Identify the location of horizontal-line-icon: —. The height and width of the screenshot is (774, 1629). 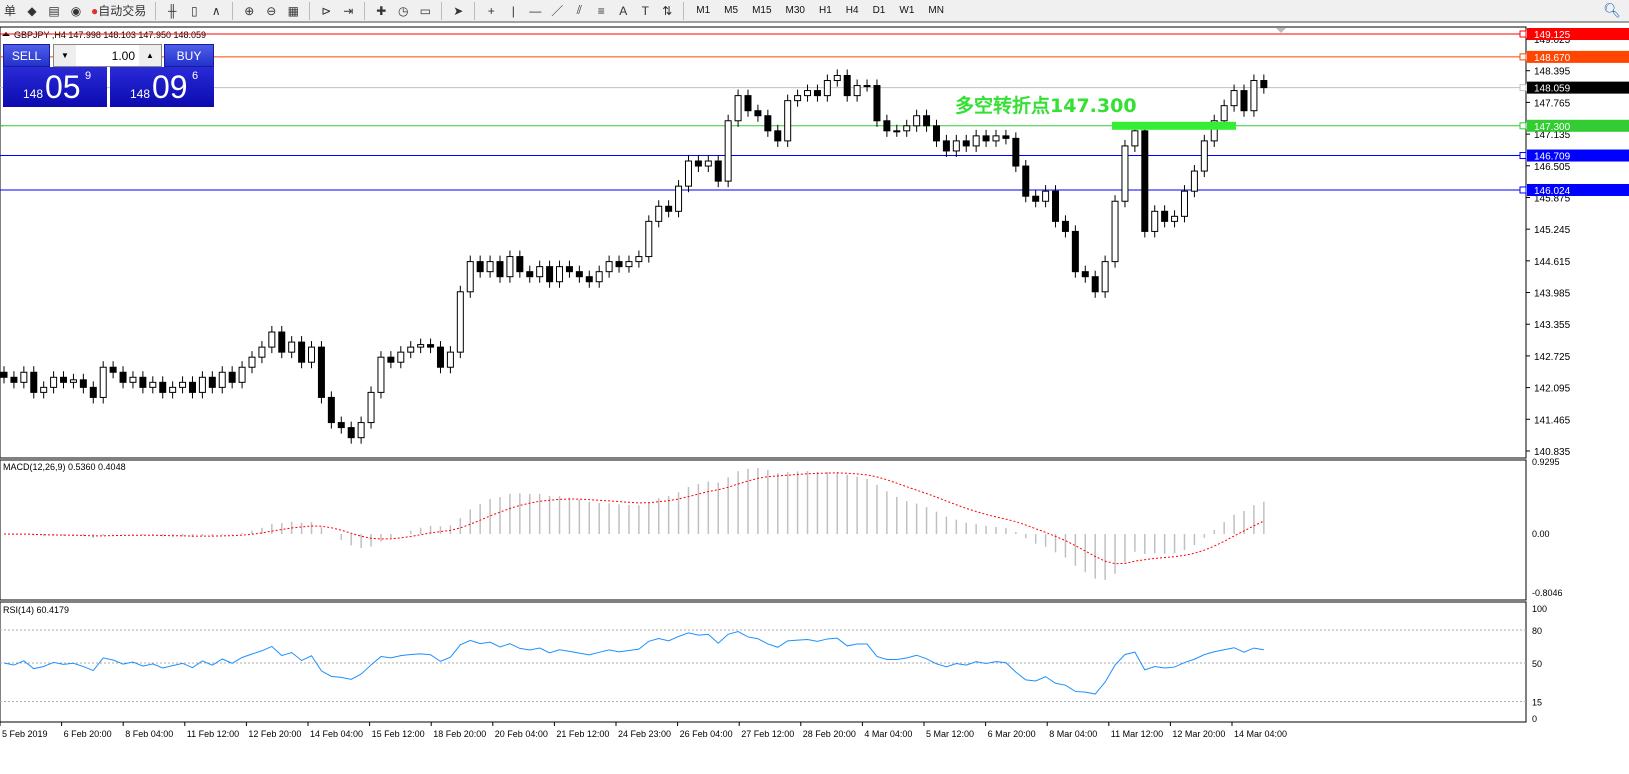
(535, 10).